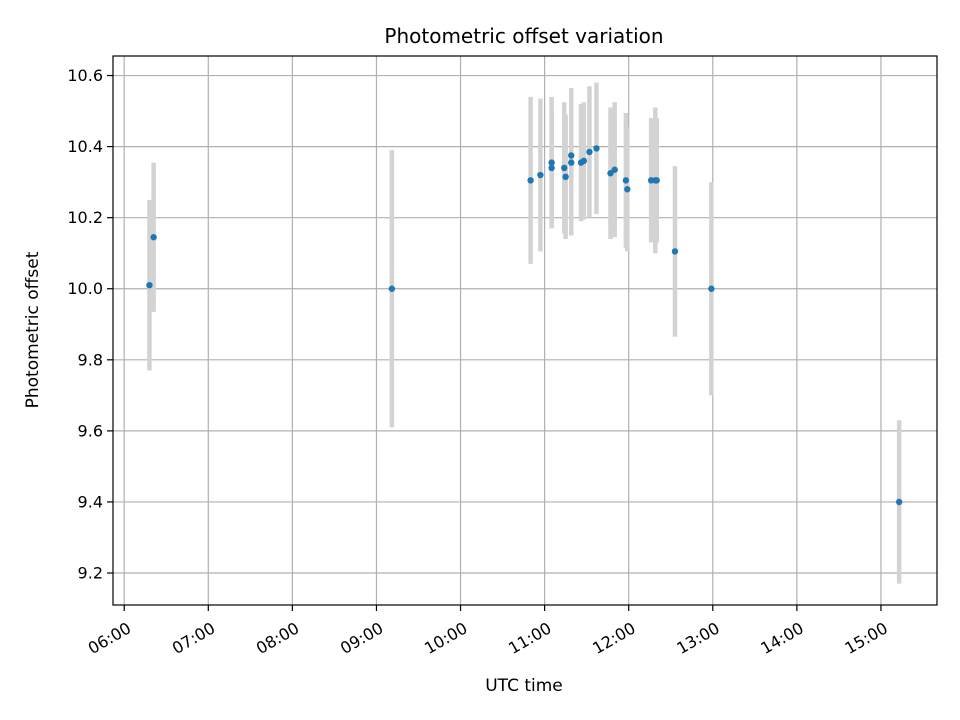 This screenshot has width=960, height=720. I want to click on y-tick-label: 10.6, so click(85, 75).